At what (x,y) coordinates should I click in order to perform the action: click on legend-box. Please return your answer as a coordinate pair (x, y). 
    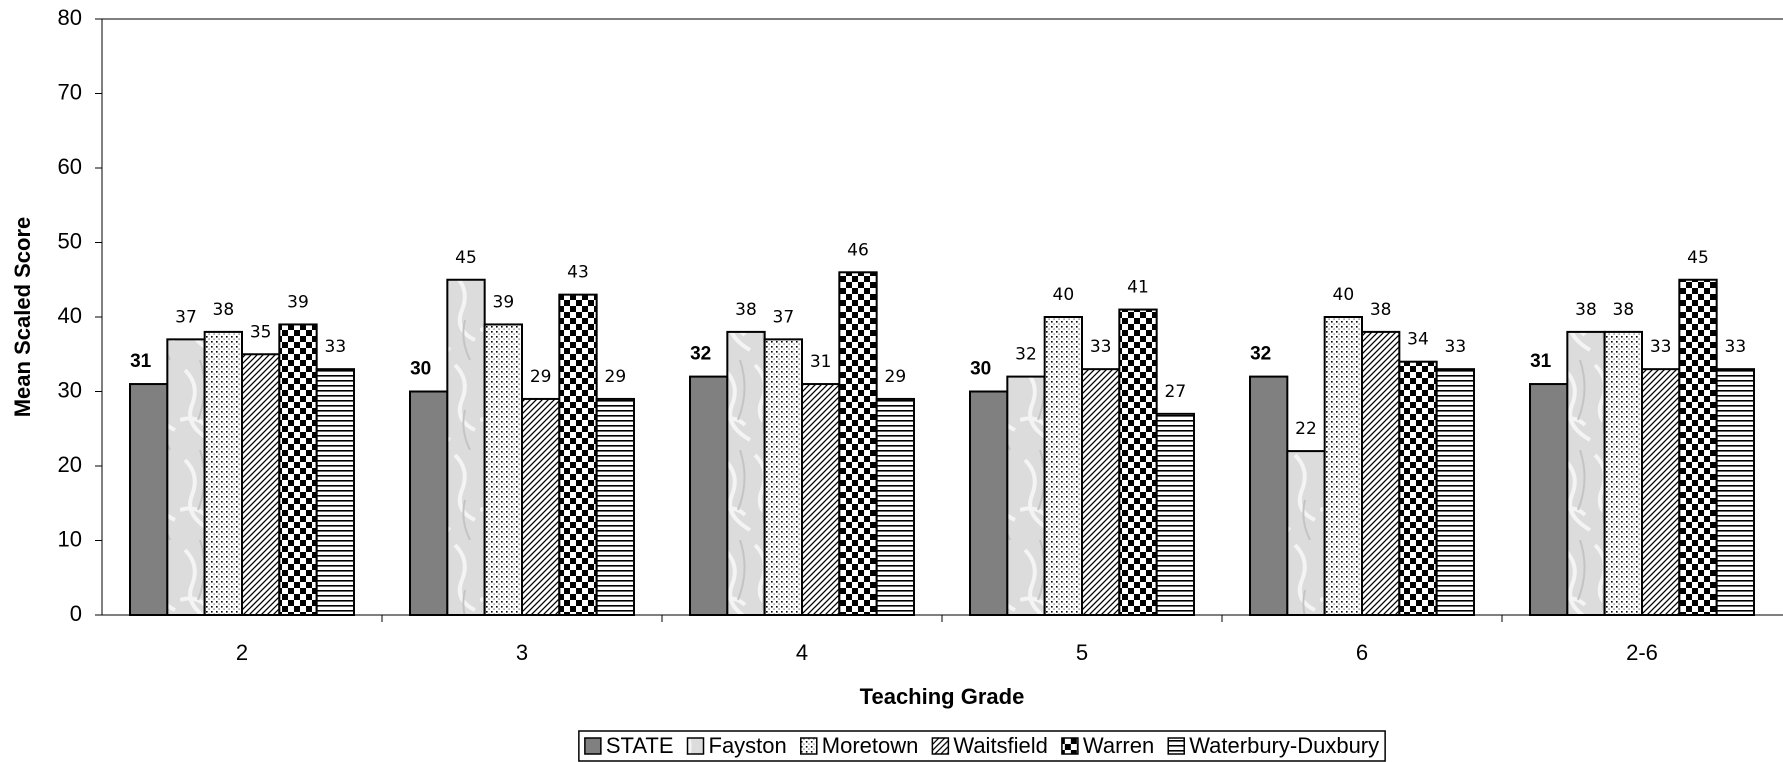
    Looking at the image, I should click on (982, 746).